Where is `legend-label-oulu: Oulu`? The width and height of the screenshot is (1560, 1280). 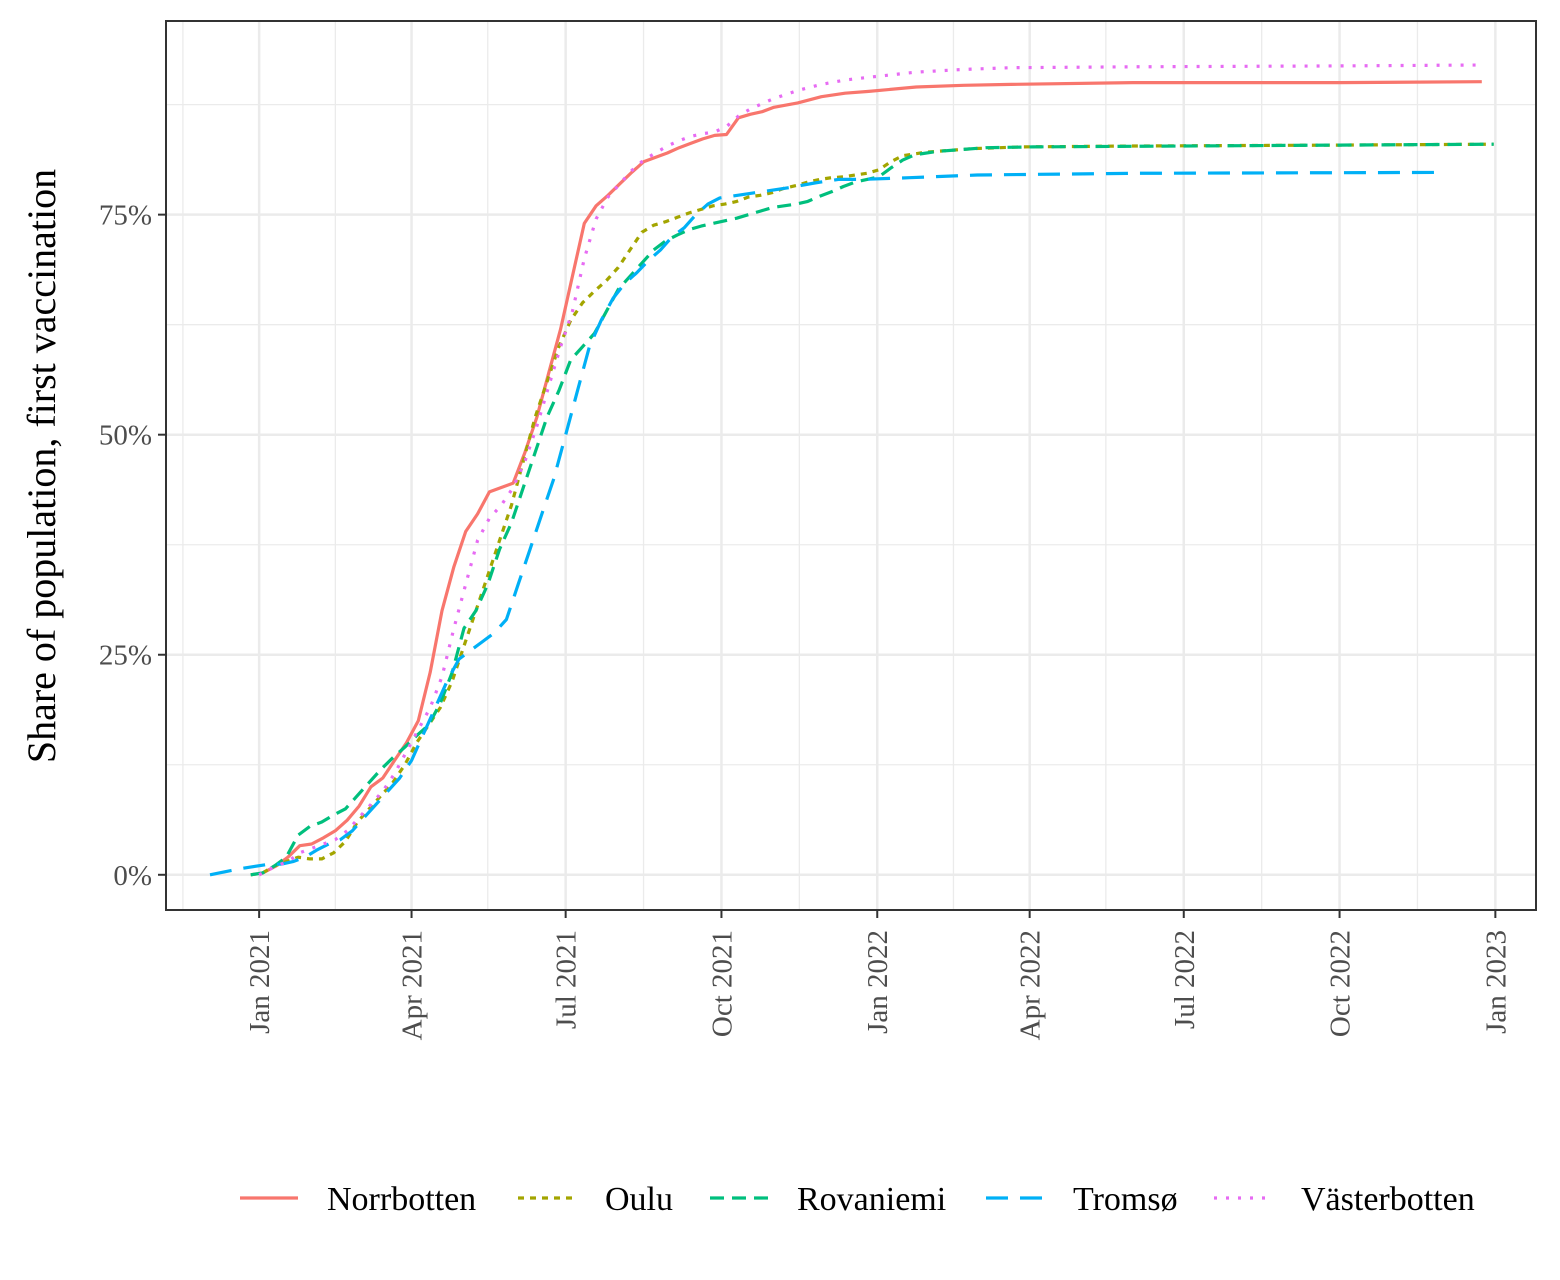
legend-label-oulu: Oulu is located at coordinates (639, 1199).